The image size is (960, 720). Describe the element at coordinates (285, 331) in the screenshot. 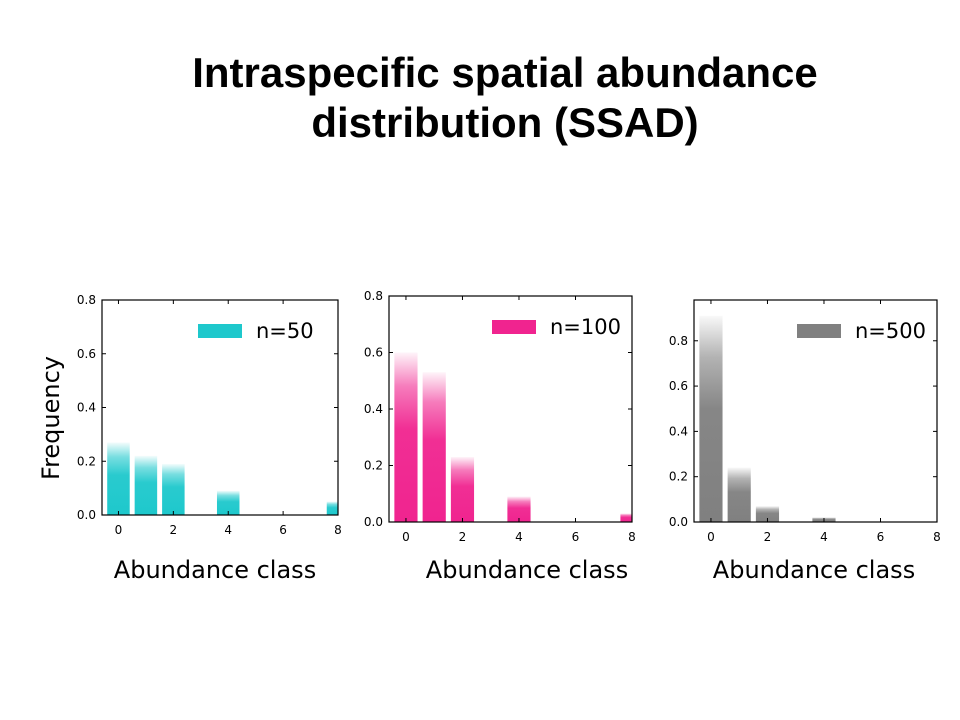

I see `legend-label: n=50` at that location.